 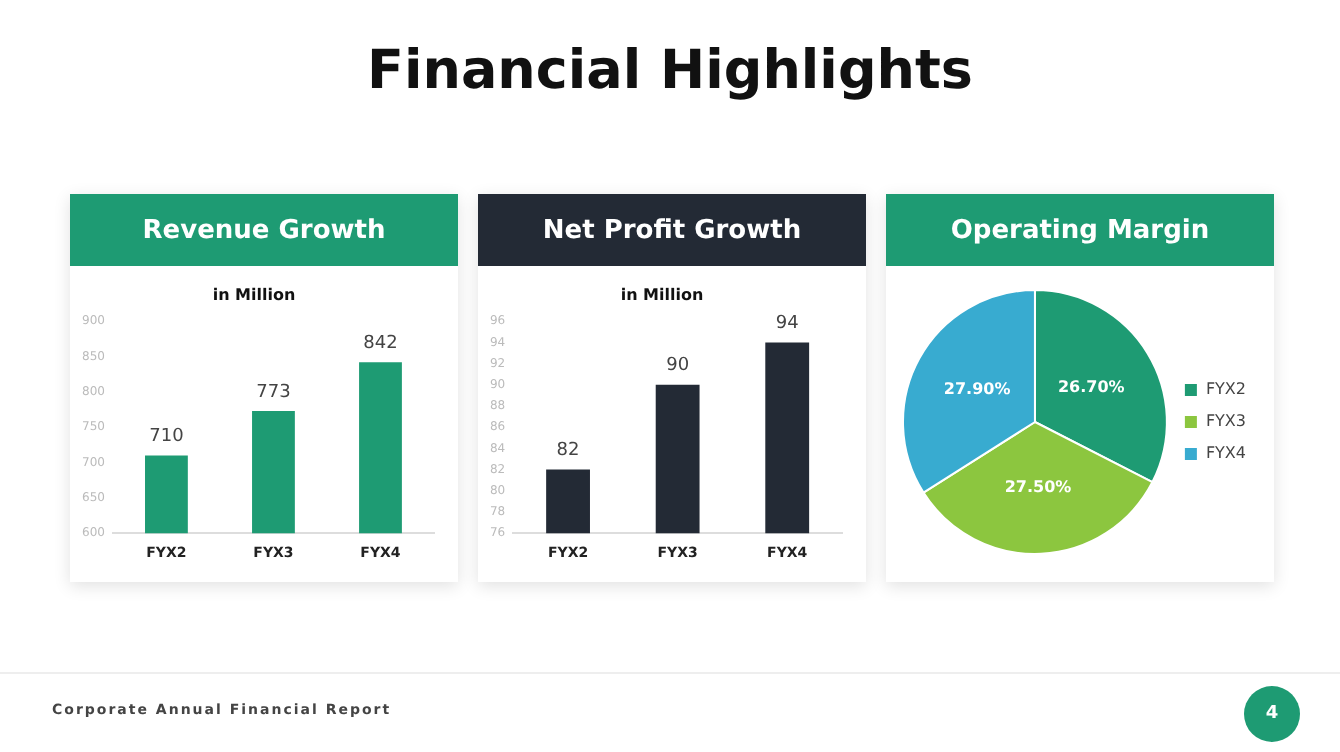 I want to click on data-label: 842, so click(x=380, y=343).